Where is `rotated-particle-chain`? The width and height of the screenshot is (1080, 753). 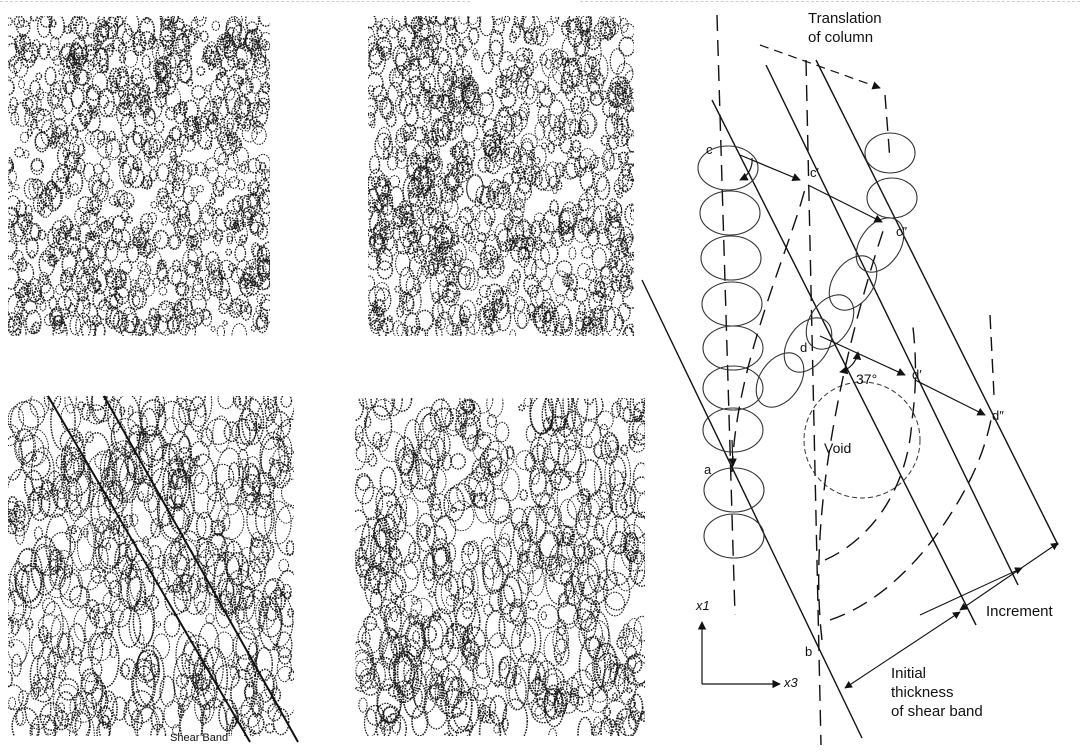
rotated-particle-chain is located at coordinates (836, 270).